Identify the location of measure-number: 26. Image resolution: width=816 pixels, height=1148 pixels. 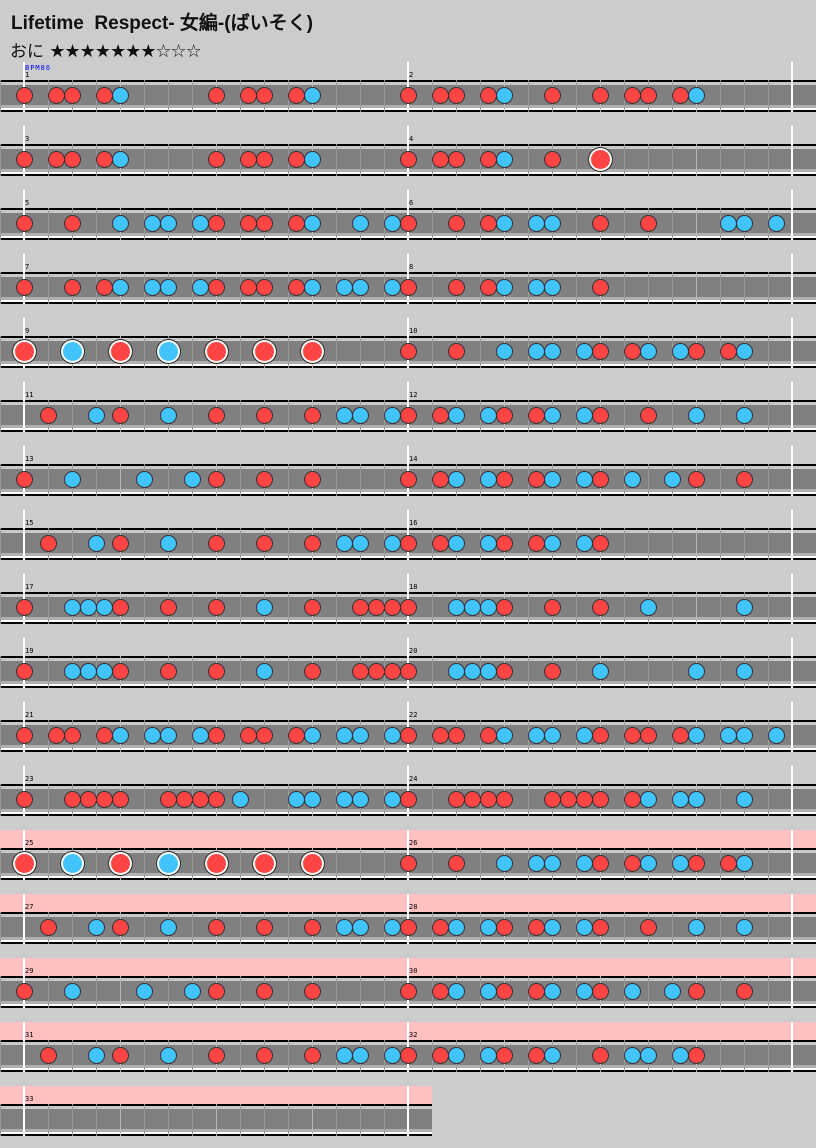
(413, 843).